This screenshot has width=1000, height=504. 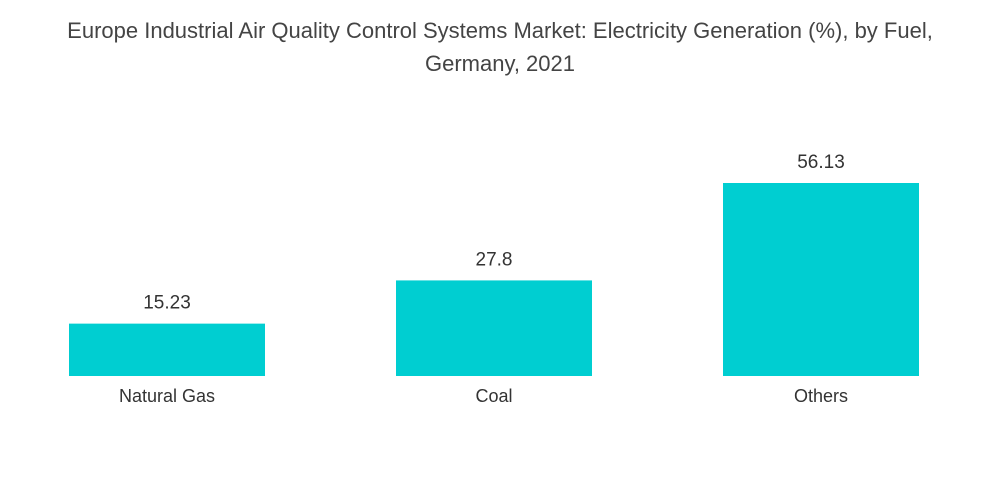 What do you see at coordinates (821, 162) in the screenshot?
I see `value-label-others: 56.13` at bounding box center [821, 162].